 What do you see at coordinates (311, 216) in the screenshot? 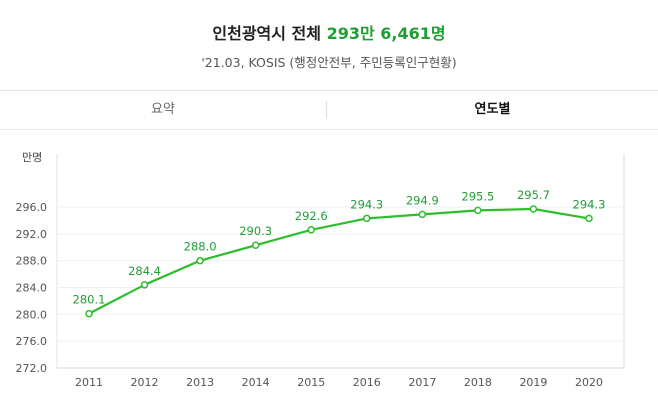
I see `data-label: 292.6` at bounding box center [311, 216].